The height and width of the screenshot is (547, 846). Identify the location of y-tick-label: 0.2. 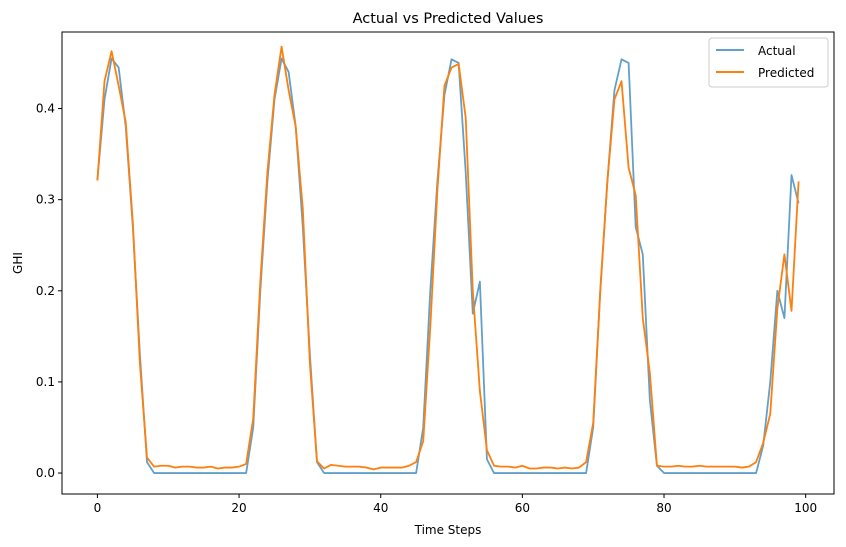
(45, 291).